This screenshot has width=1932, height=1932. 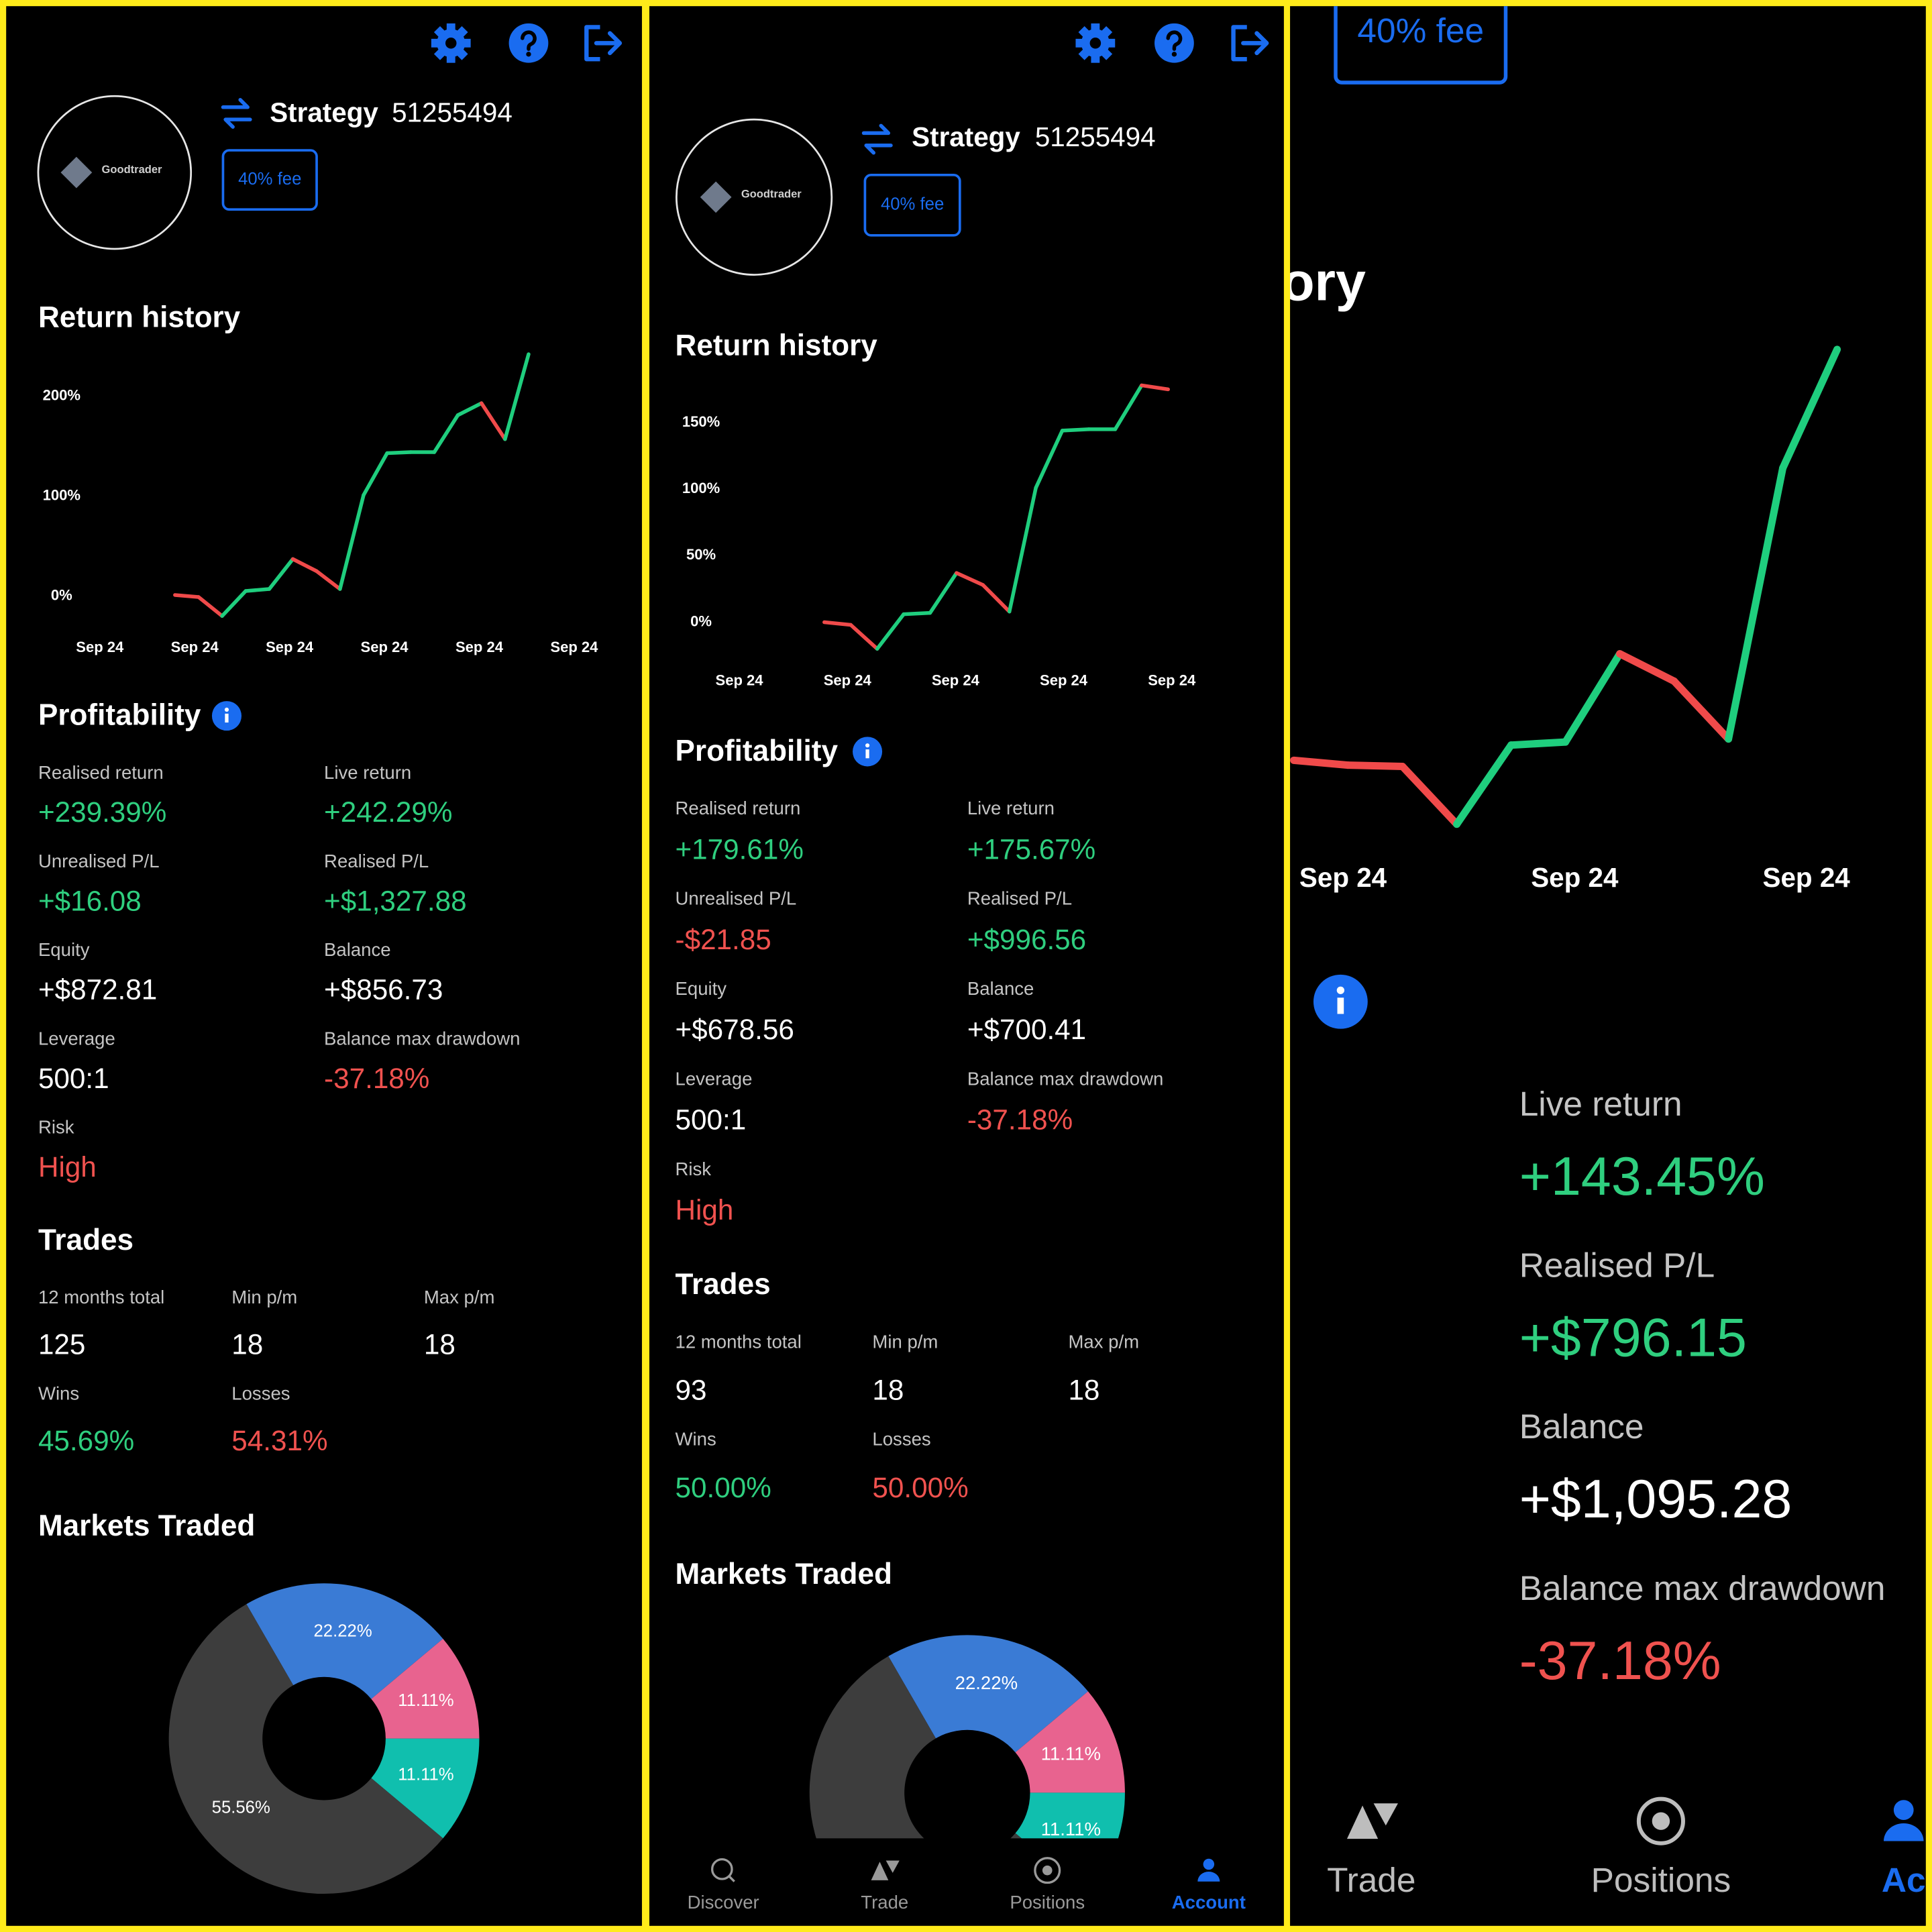 What do you see at coordinates (62, 494) in the screenshot?
I see `y-tick-label: 100%` at bounding box center [62, 494].